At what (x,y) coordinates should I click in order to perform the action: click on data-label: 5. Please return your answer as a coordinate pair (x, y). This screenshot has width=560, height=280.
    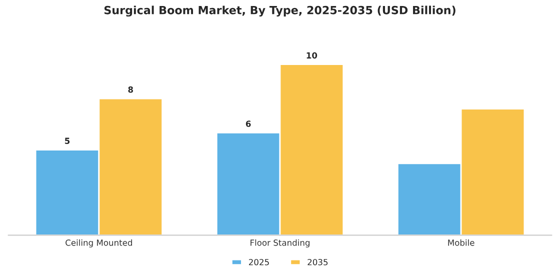
    Looking at the image, I should click on (67, 141).